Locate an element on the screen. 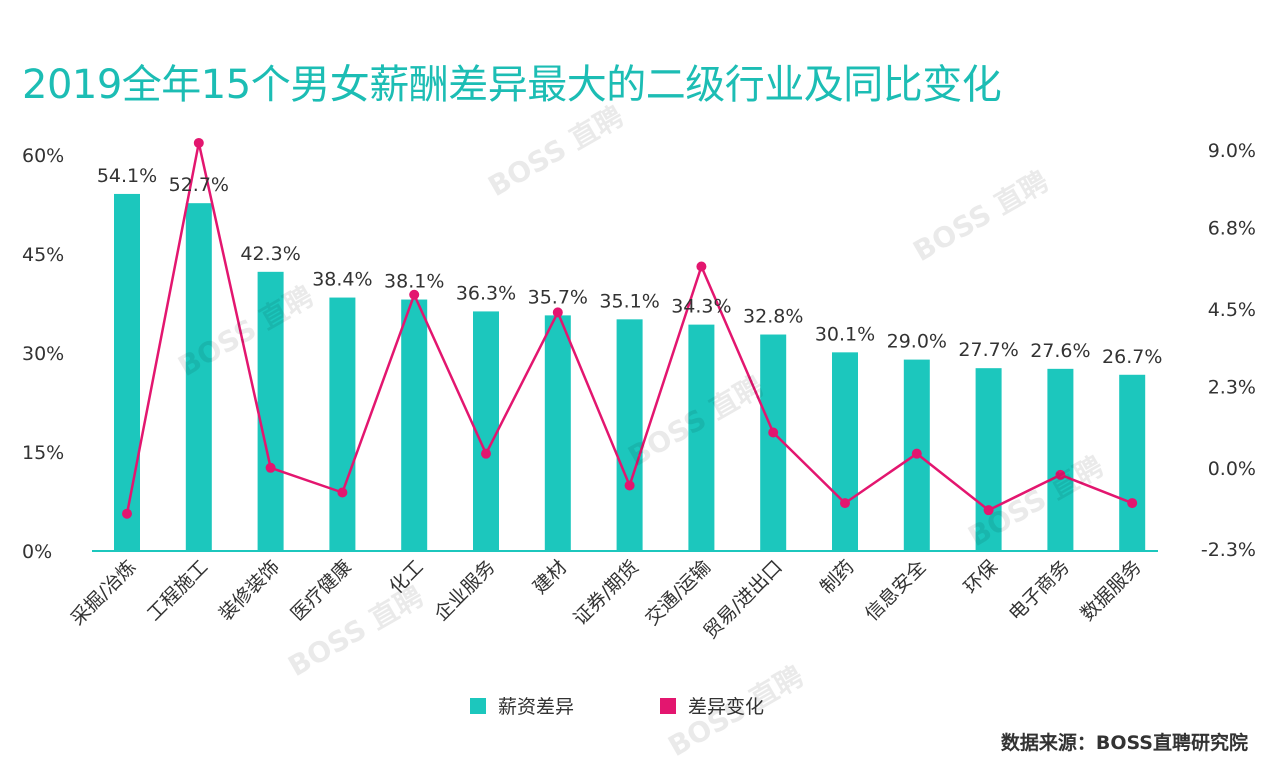 Image resolution: width=1280 pixels, height=776 pixels. bar-制药 is located at coordinates (845, 451).